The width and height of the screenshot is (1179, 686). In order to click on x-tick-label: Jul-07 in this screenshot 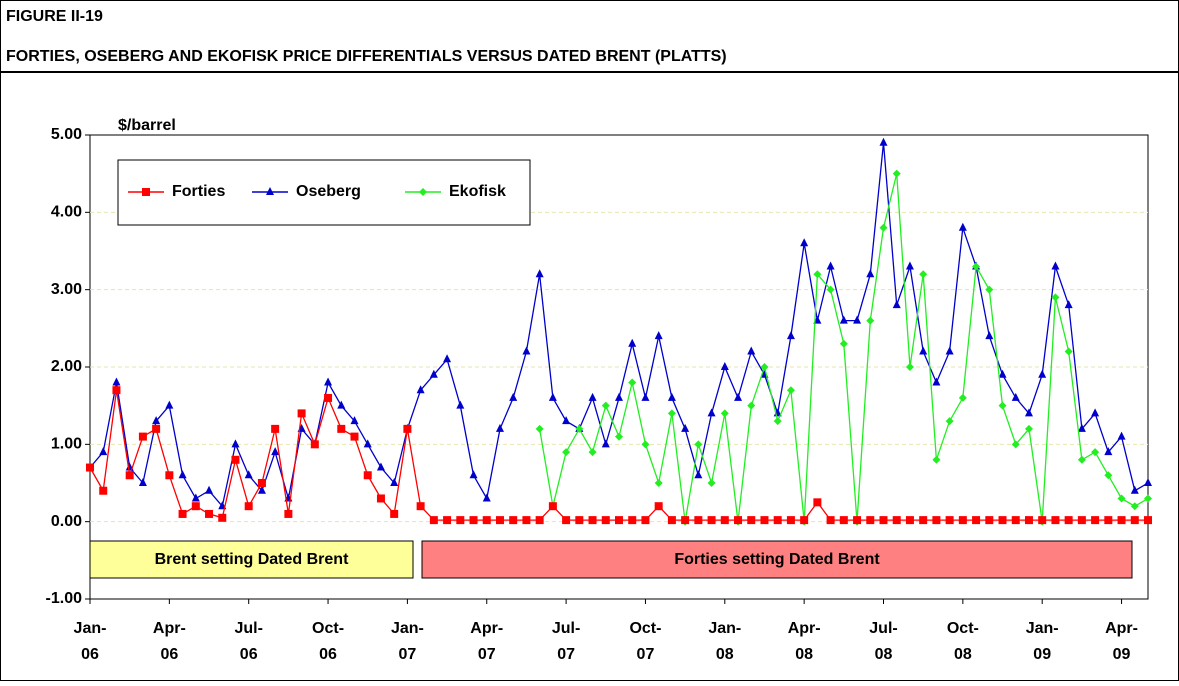, I will do `click(566, 641)`.